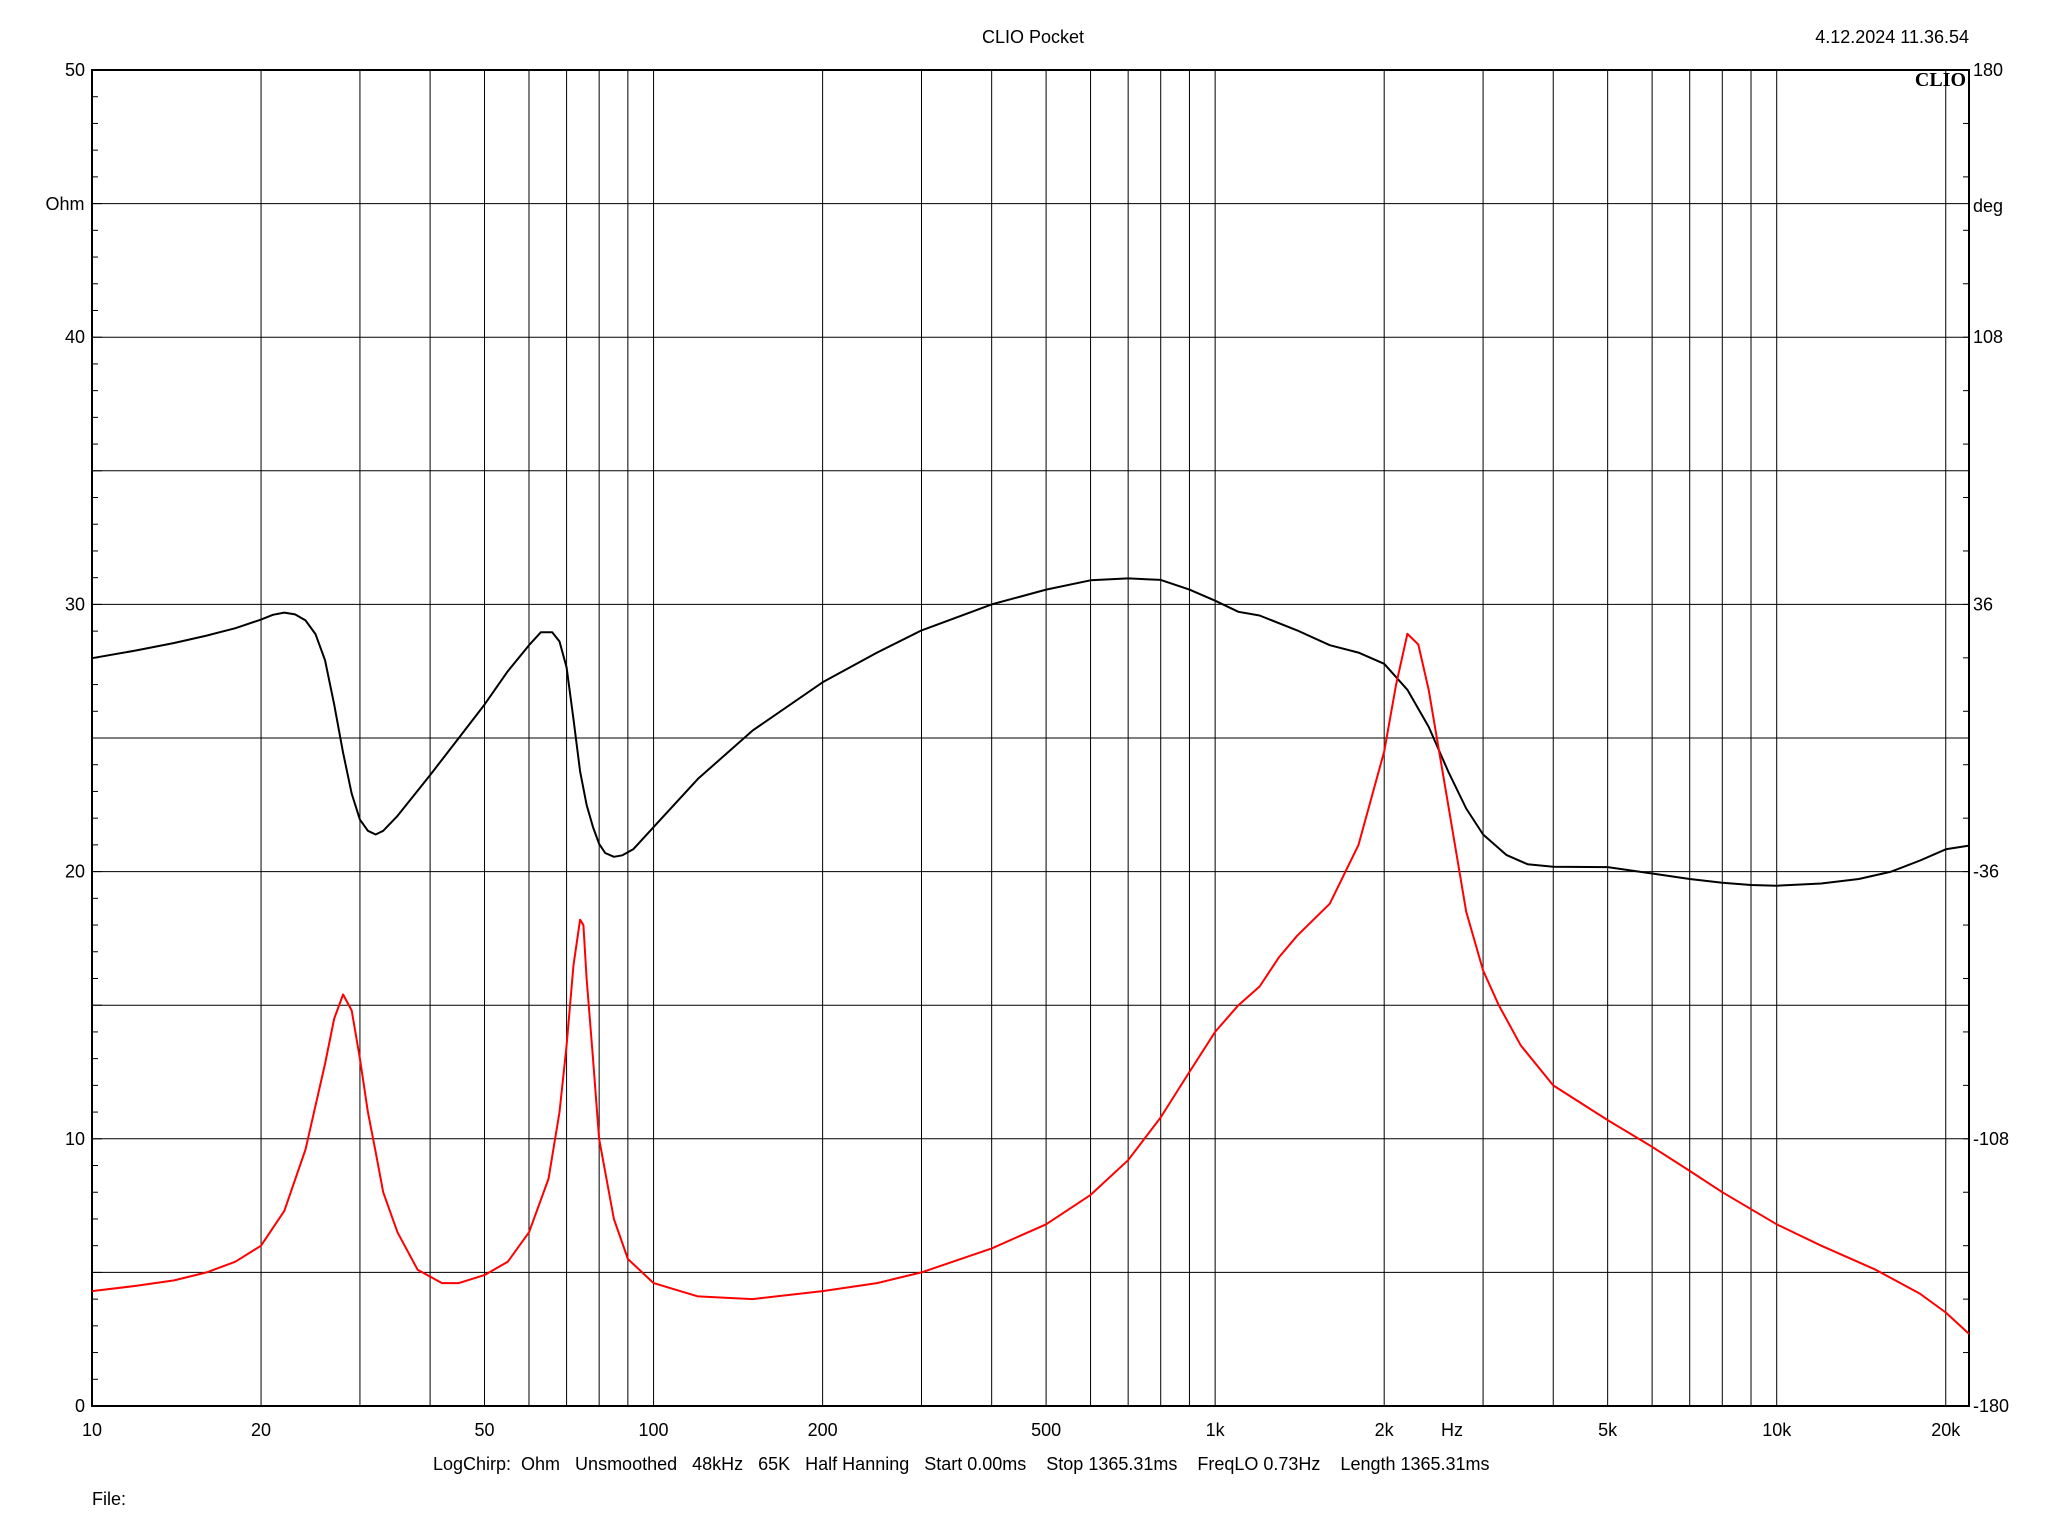  What do you see at coordinates (1986, 872) in the screenshot?
I see `y2-tick-label: -36` at bounding box center [1986, 872].